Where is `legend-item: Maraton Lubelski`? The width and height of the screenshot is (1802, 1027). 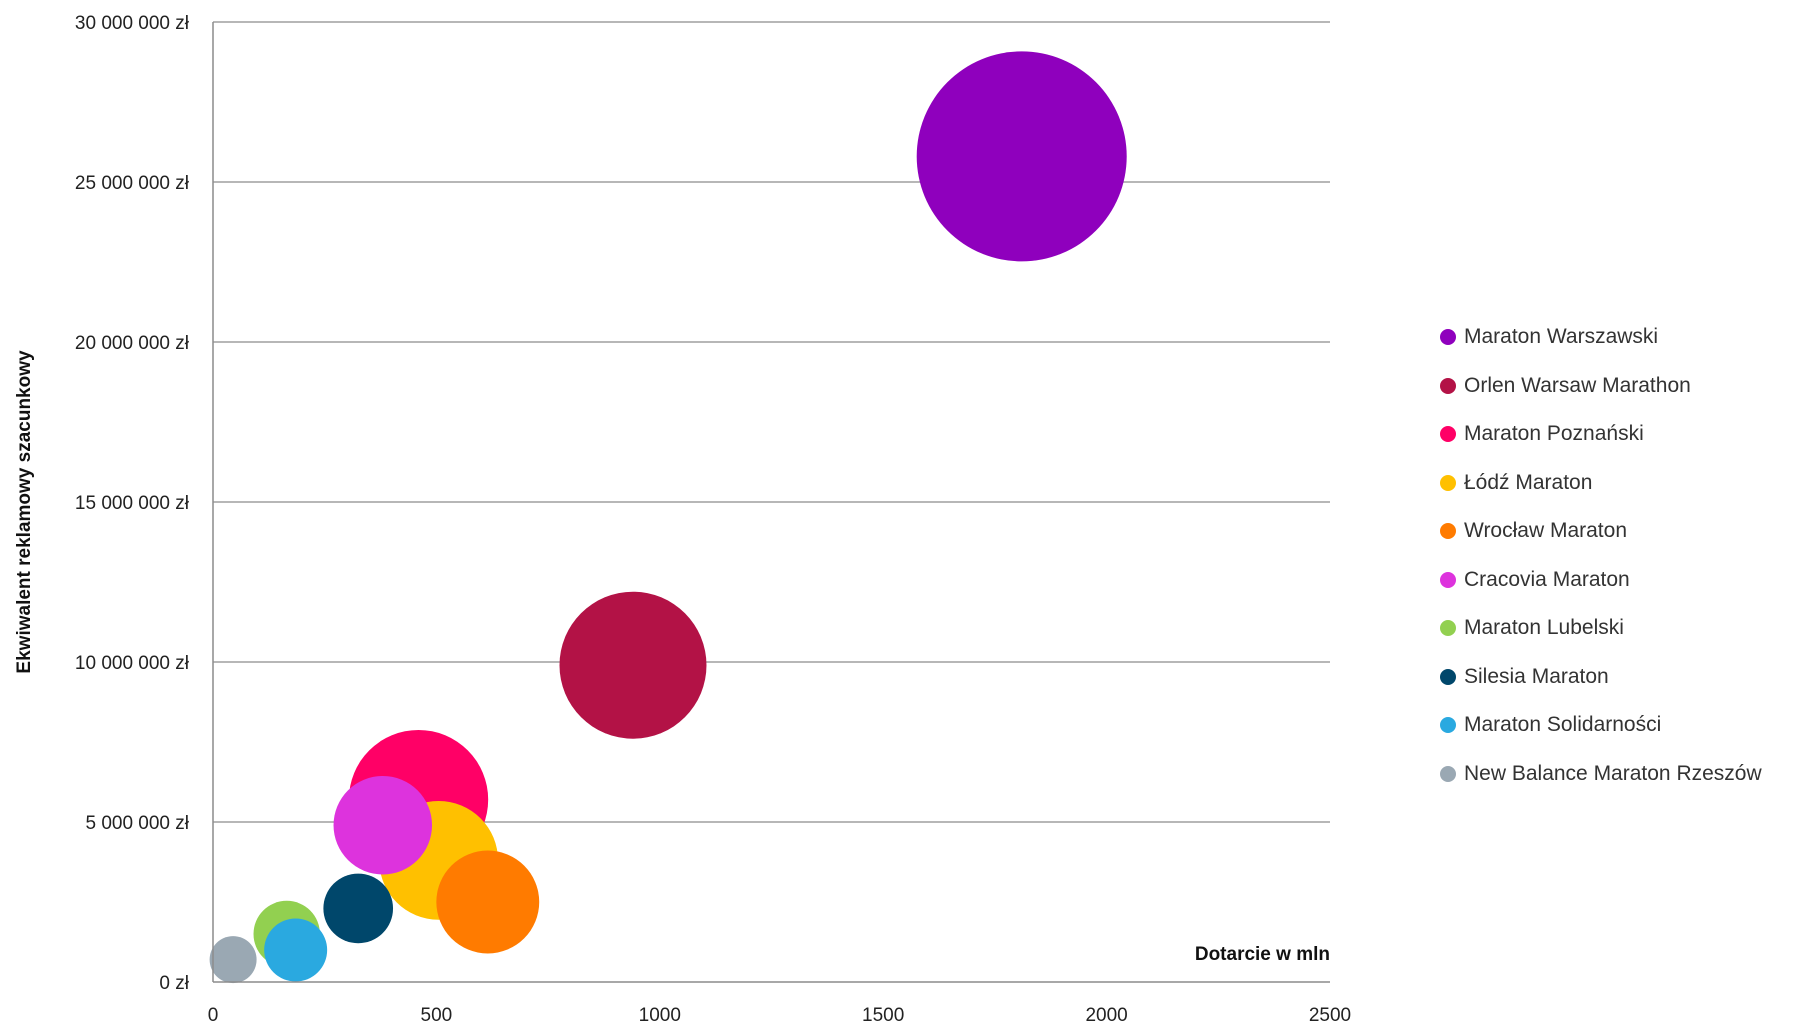
legend-item: Maraton Lubelski is located at coordinates (1601, 628).